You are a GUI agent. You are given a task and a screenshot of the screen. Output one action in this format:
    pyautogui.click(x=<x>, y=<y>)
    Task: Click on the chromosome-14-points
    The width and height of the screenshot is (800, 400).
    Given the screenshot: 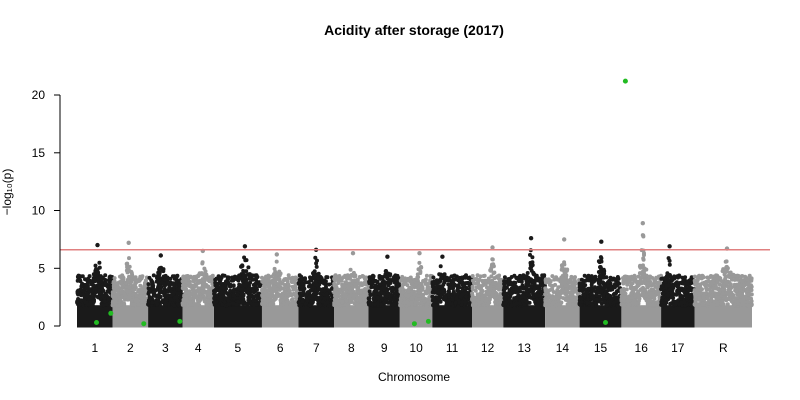 What is the action you would take?
    pyautogui.click(x=562, y=282)
    